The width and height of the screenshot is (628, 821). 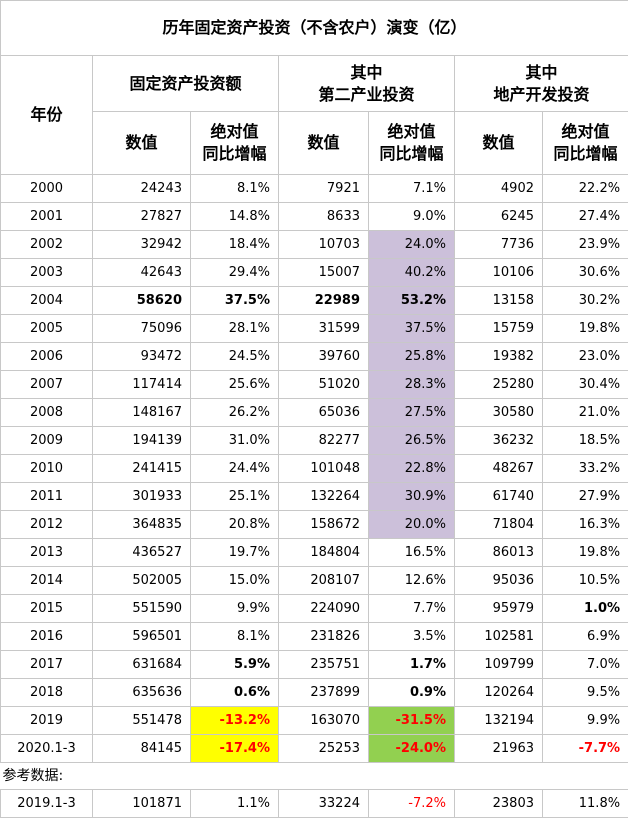 I want to click on real-estate-header: 其中 地产开发投资, so click(x=540, y=83).